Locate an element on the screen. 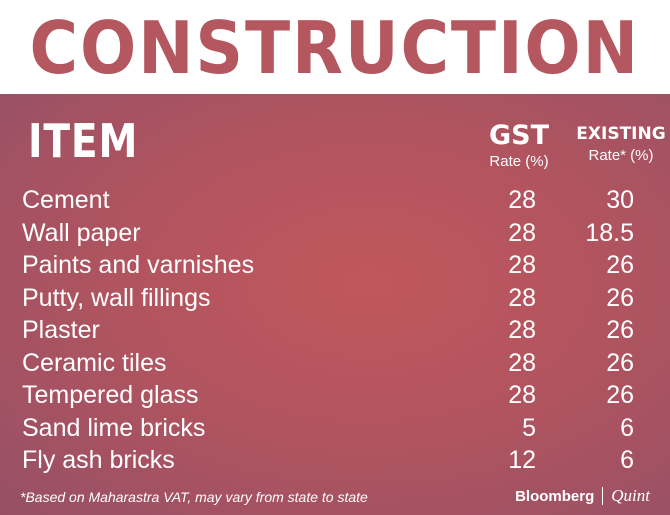  table-row: Wall paper 28 18.5 is located at coordinates (335, 233).